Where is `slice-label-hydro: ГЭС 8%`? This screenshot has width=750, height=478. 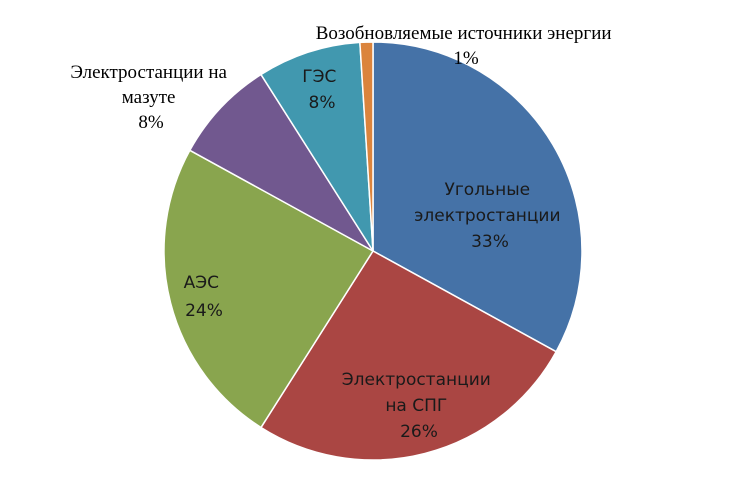 slice-label-hydro: ГЭС 8% is located at coordinates (322, 90).